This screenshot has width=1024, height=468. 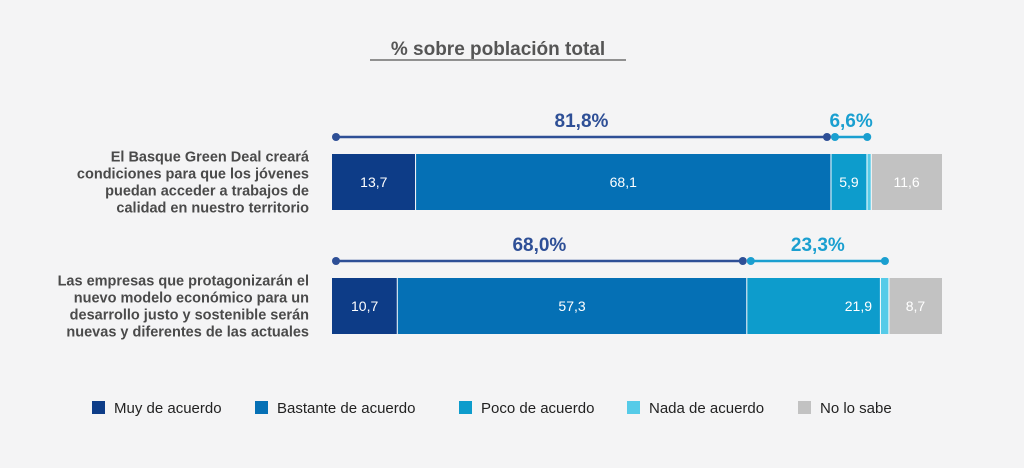 I want to click on category-label: El Basque Green Deal creará, so click(x=210, y=158).